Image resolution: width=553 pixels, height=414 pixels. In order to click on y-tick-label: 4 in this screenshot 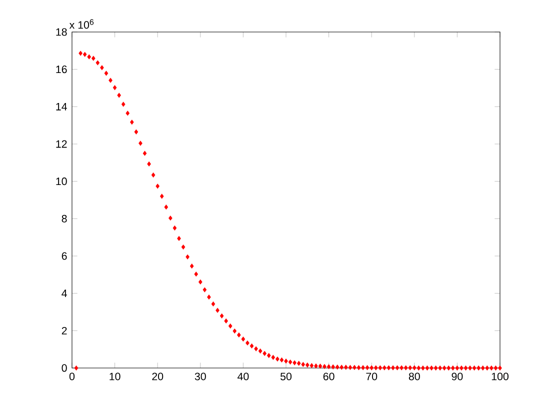, I will do `click(64, 293)`.